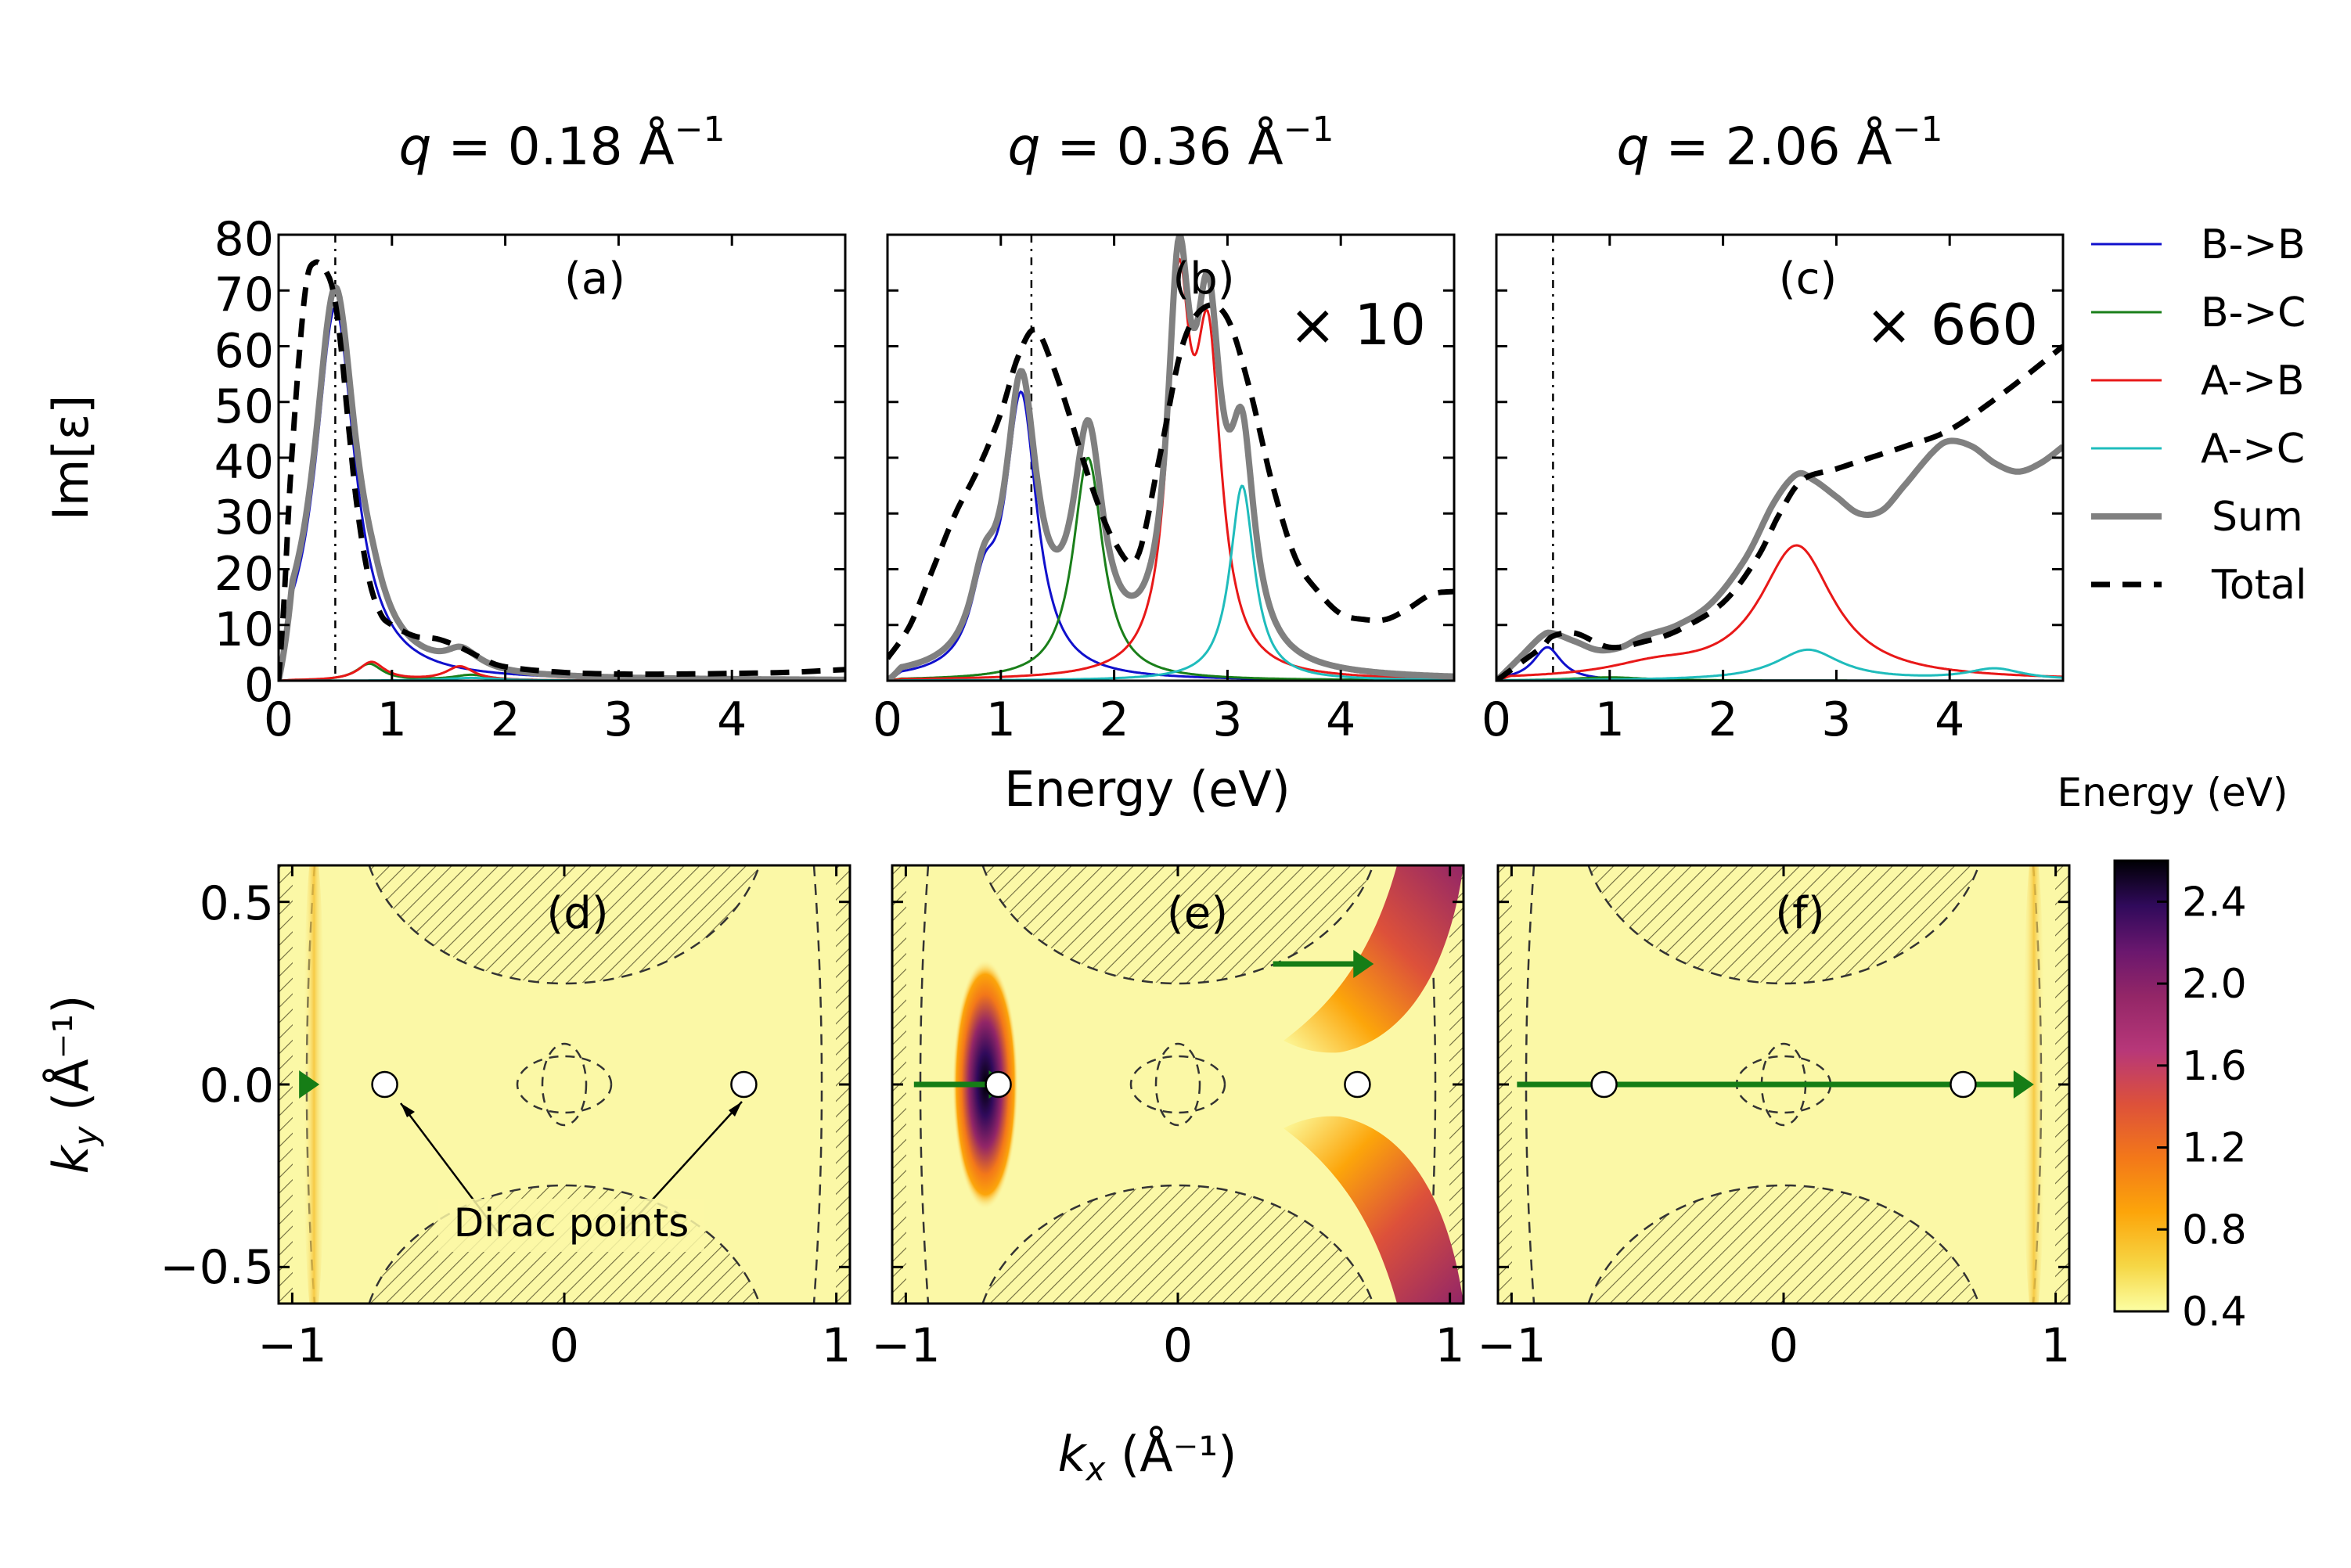 This screenshot has height=1568, width=2351. Describe the element at coordinates (1800, 914) in the screenshot. I see `panel-label-f: (f)` at that location.